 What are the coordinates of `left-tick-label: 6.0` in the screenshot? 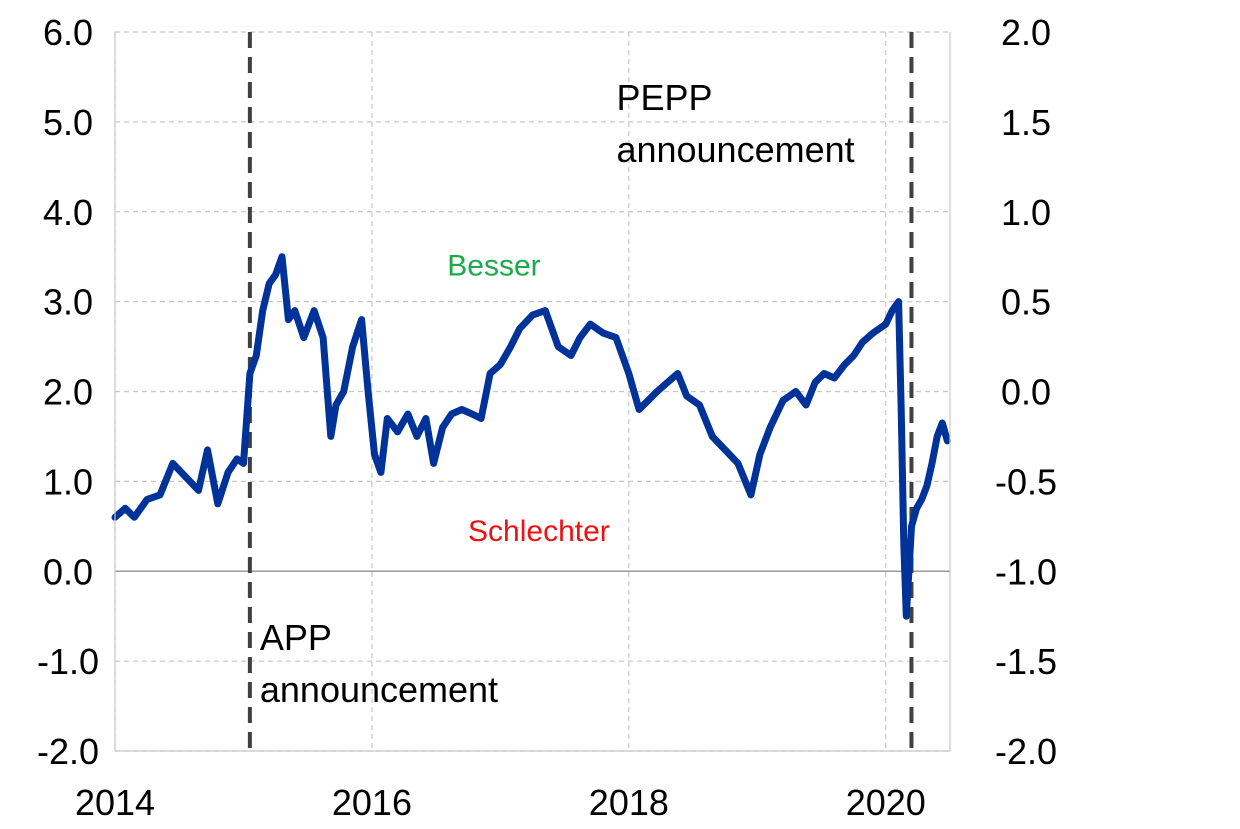 It's located at (68, 32).